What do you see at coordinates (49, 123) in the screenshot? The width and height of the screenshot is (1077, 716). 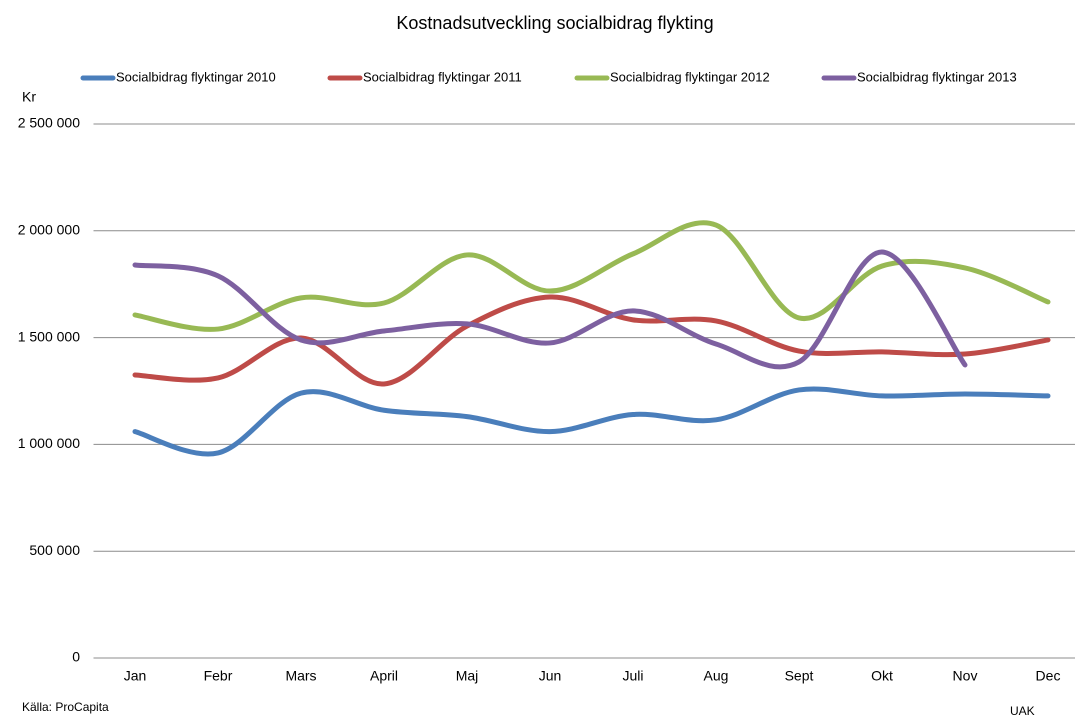 I see `y-tick-label: 2 500 000` at bounding box center [49, 123].